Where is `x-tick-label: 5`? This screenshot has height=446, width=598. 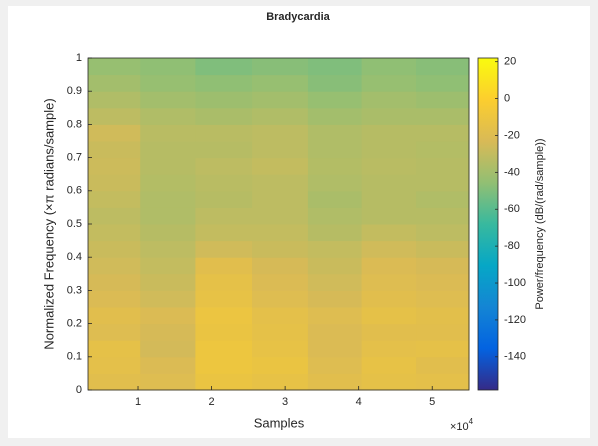 x-tick-label: 5 is located at coordinates (432, 402).